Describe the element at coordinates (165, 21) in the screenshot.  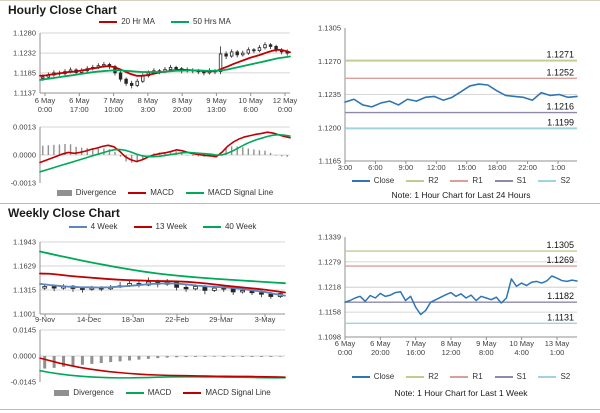
I see `hourly-ma-legend: 20 Hr MA 50 Hrs MA` at that location.